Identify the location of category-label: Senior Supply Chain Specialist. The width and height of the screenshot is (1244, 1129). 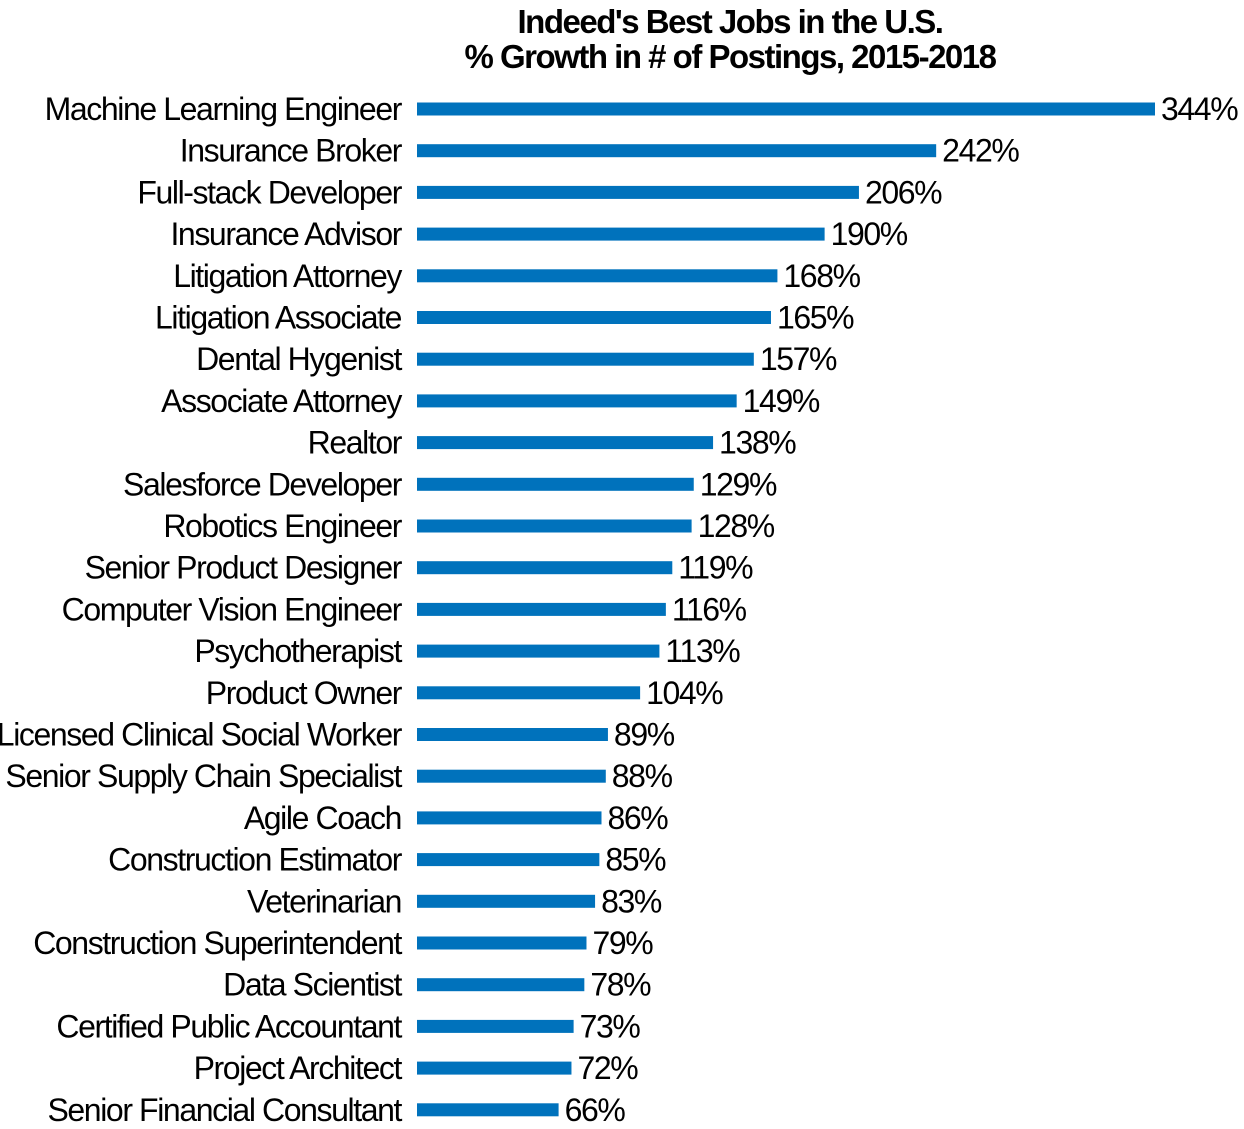
(203, 776).